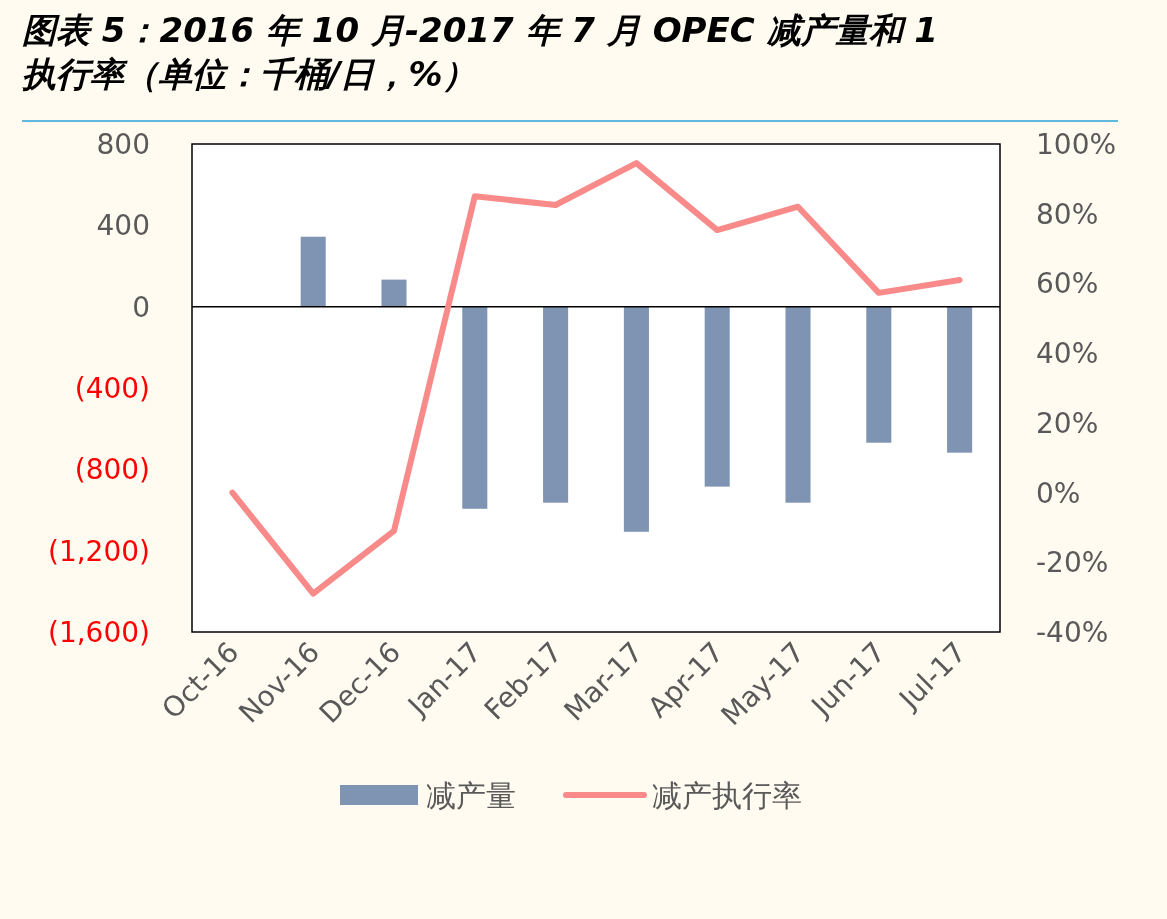  What do you see at coordinates (141, 307) in the screenshot?
I see `y-tick-label: 0` at bounding box center [141, 307].